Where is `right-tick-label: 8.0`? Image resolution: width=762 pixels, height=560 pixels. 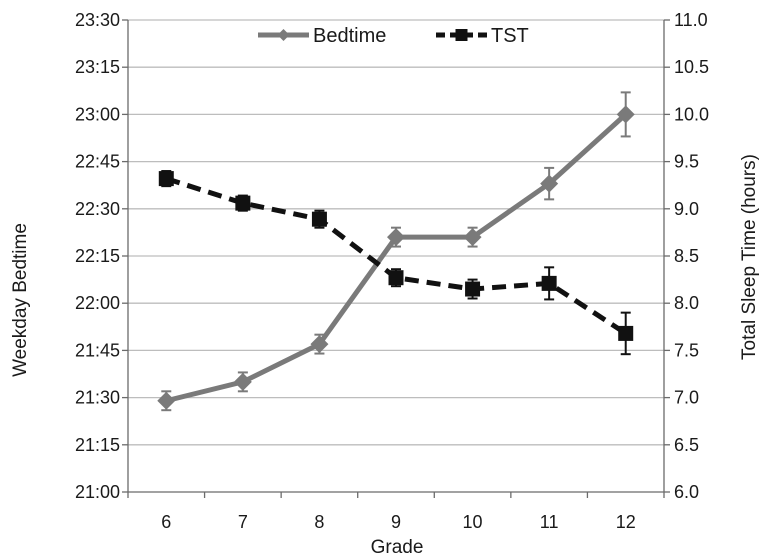
right-tick-label: 8.0 is located at coordinates (686, 303).